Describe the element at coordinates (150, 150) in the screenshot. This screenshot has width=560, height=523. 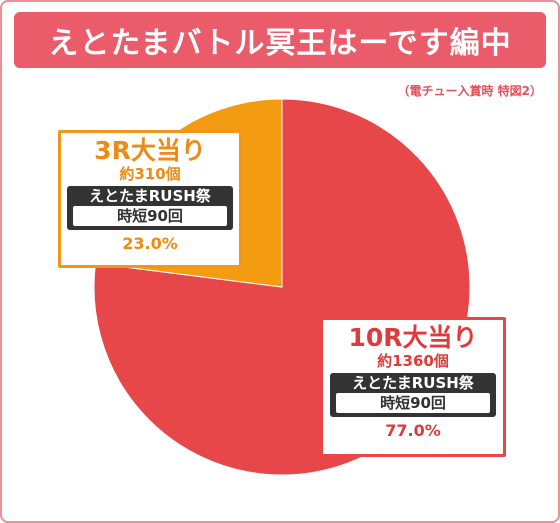
I see `slice-name: 3R大当り` at that location.